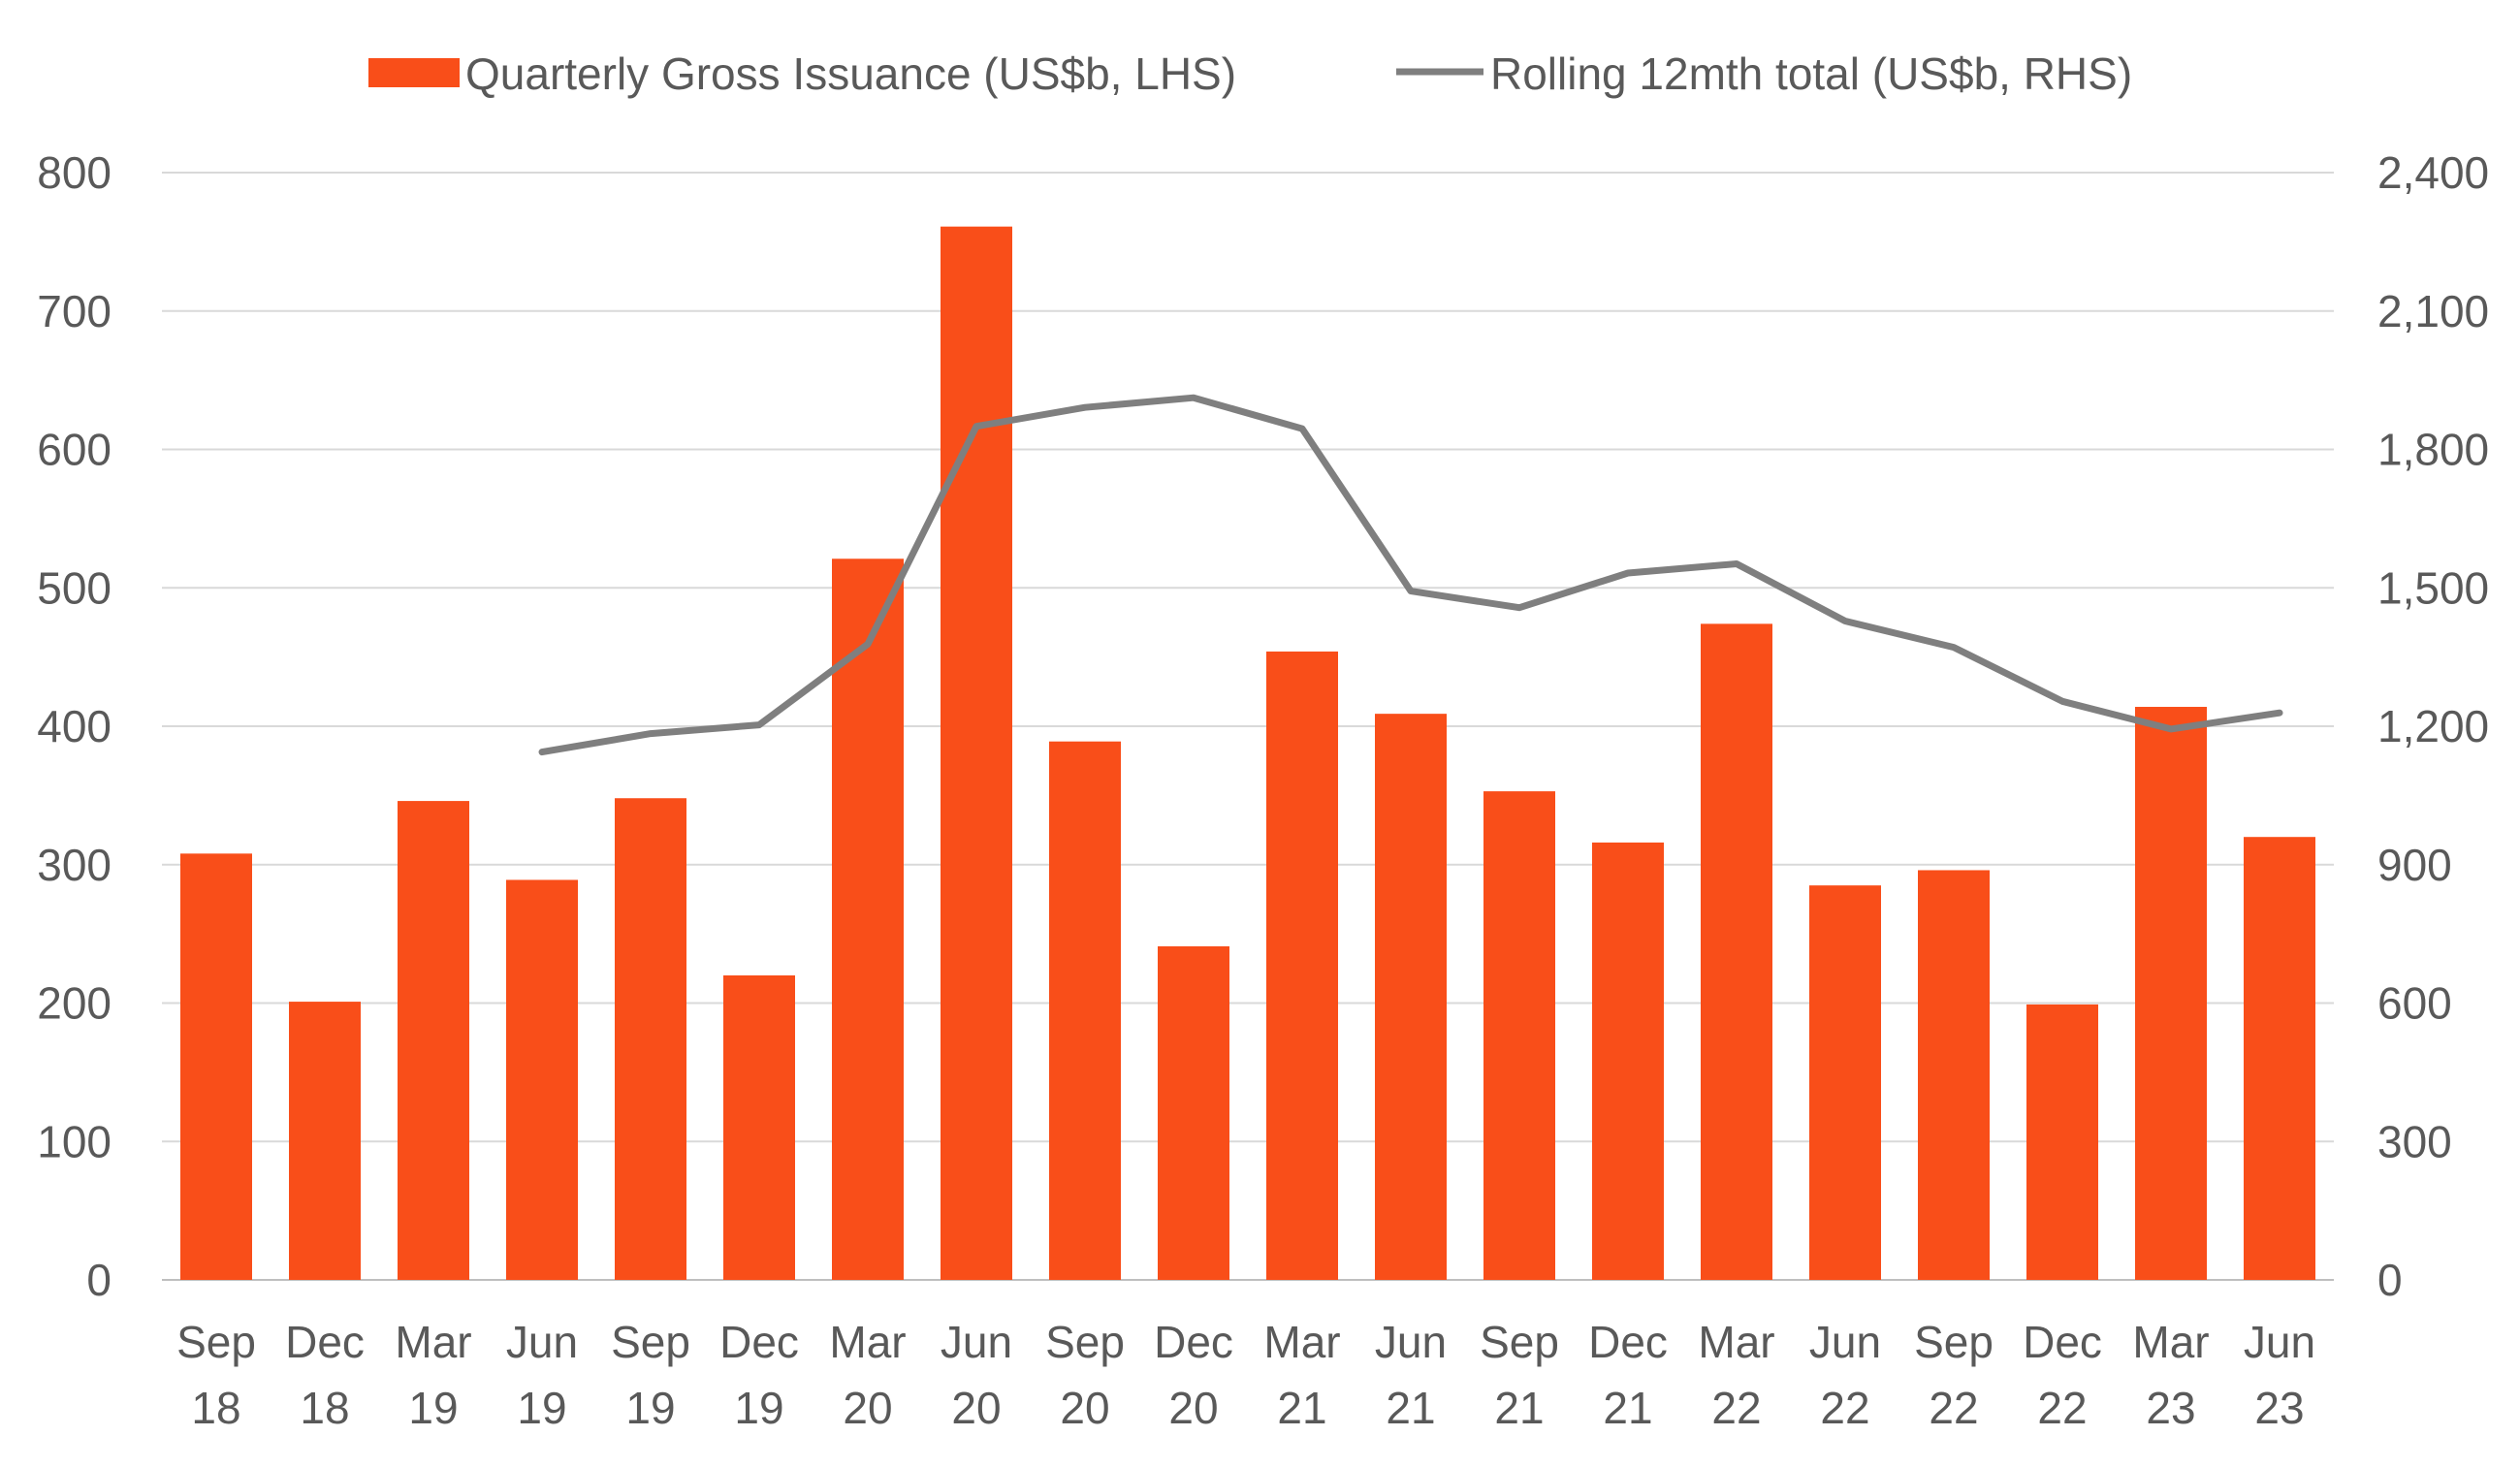  Describe the element at coordinates (75, 172) in the screenshot. I see `y-left-tick-label: 800` at that location.